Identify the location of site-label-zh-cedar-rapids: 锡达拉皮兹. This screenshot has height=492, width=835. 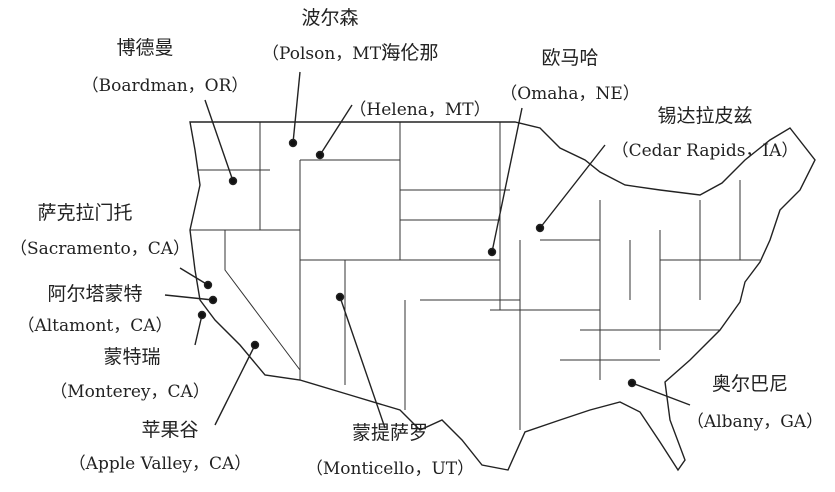
(705, 116).